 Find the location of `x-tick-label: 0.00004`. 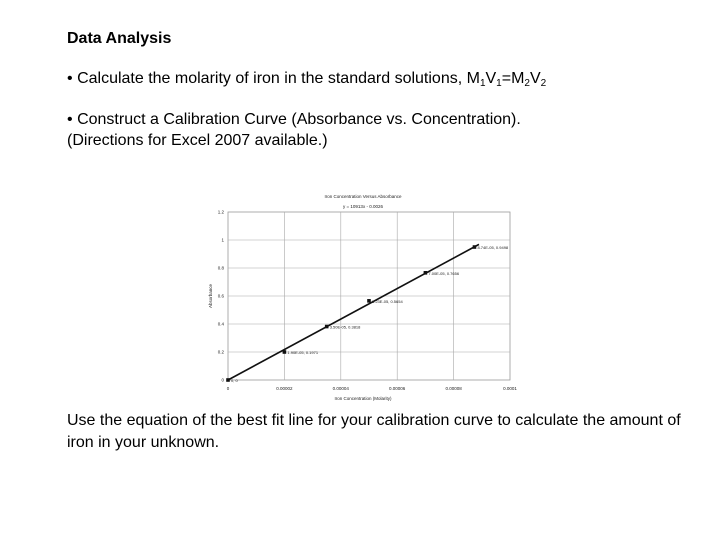

x-tick-label: 0.00004 is located at coordinates (341, 388).